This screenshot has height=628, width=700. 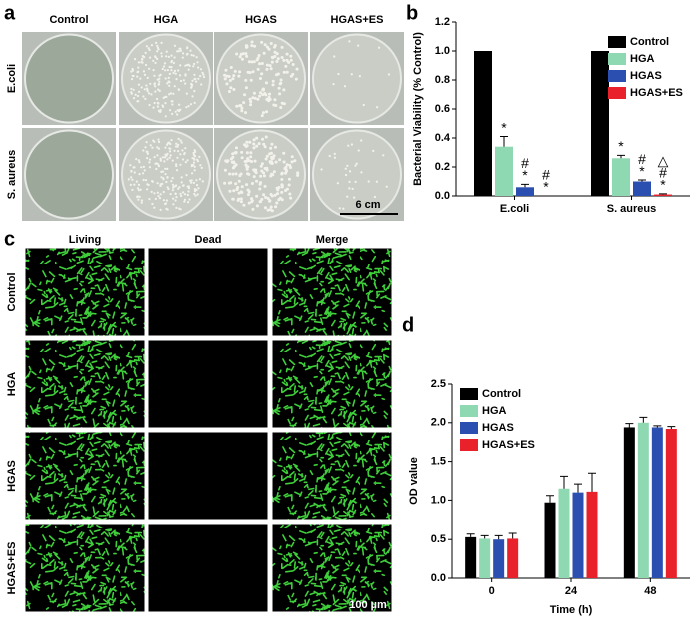 What do you see at coordinates (443, 138) in the screenshot?
I see `y-tick-label: 0.4` at bounding box center [443, 138].